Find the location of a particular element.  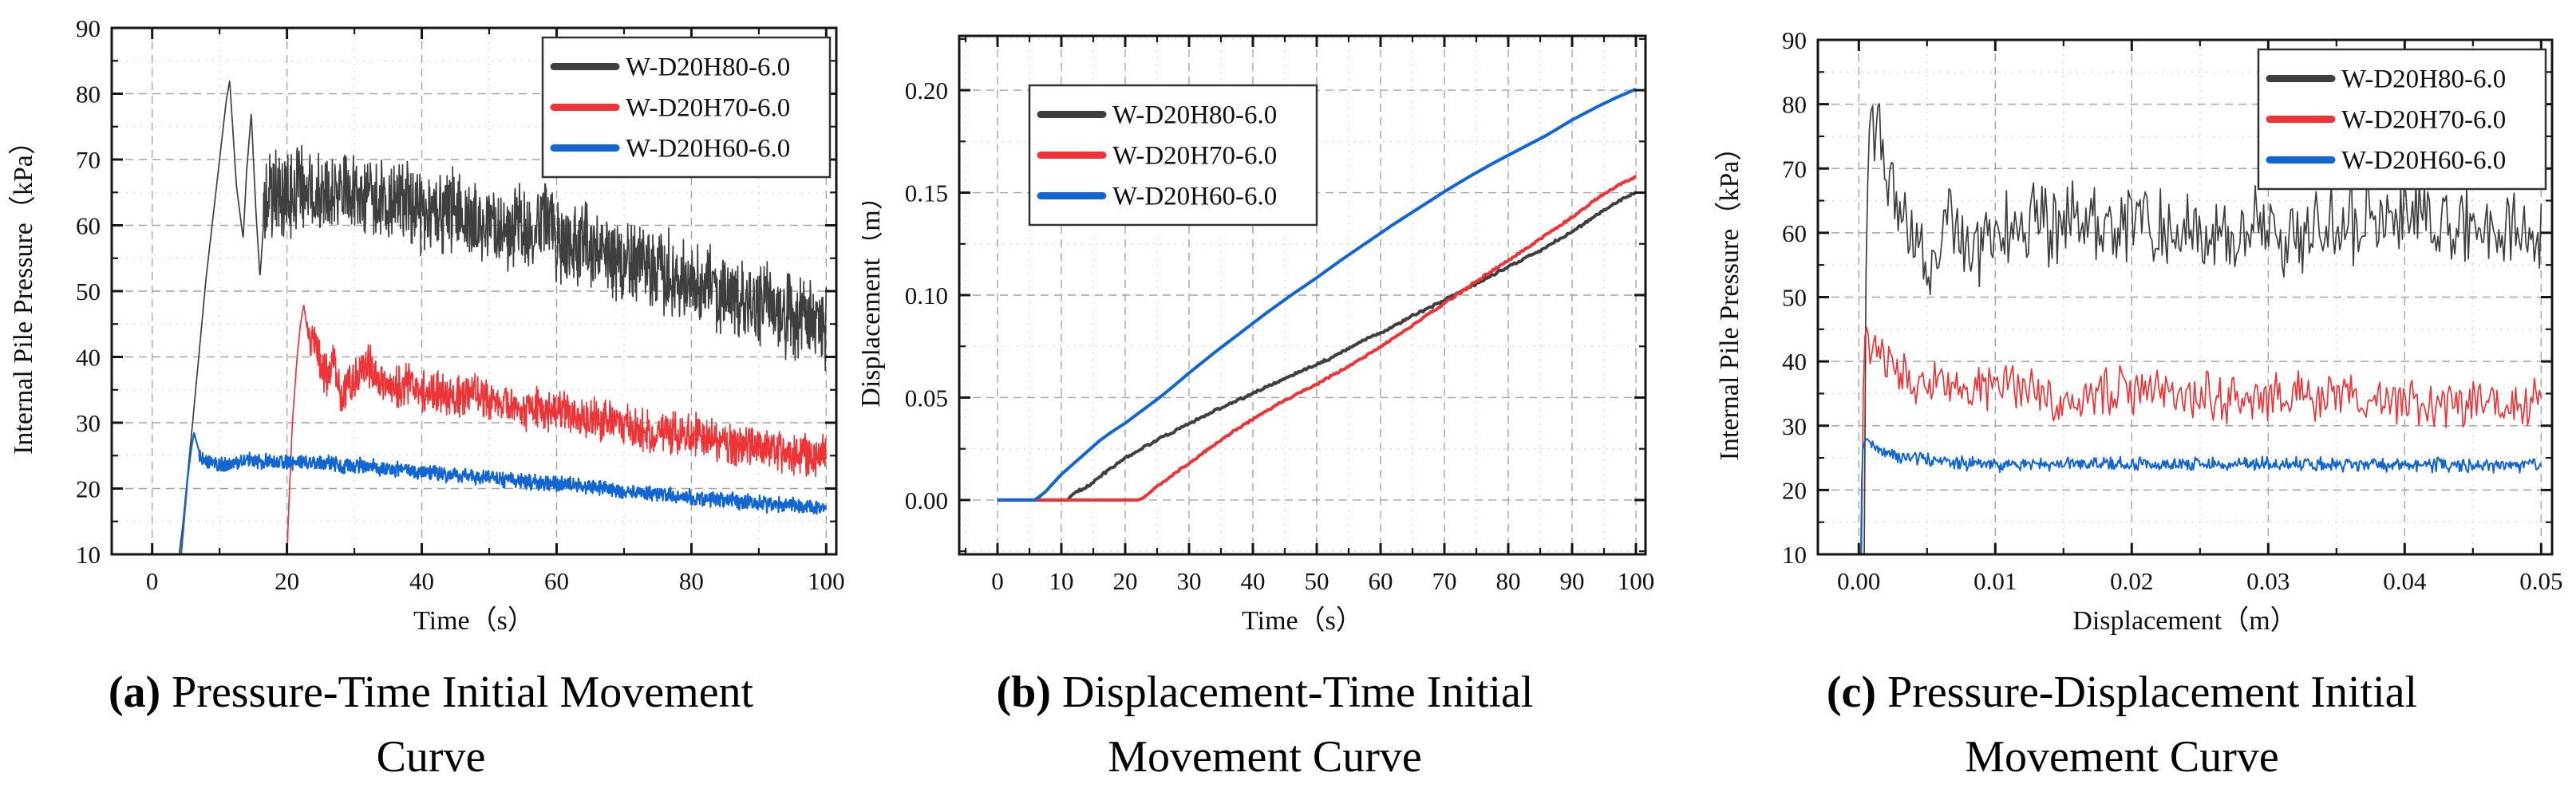

caption-c-line1: (c) Pressure-Displacement Initial is located at coordinates (2122, 692).